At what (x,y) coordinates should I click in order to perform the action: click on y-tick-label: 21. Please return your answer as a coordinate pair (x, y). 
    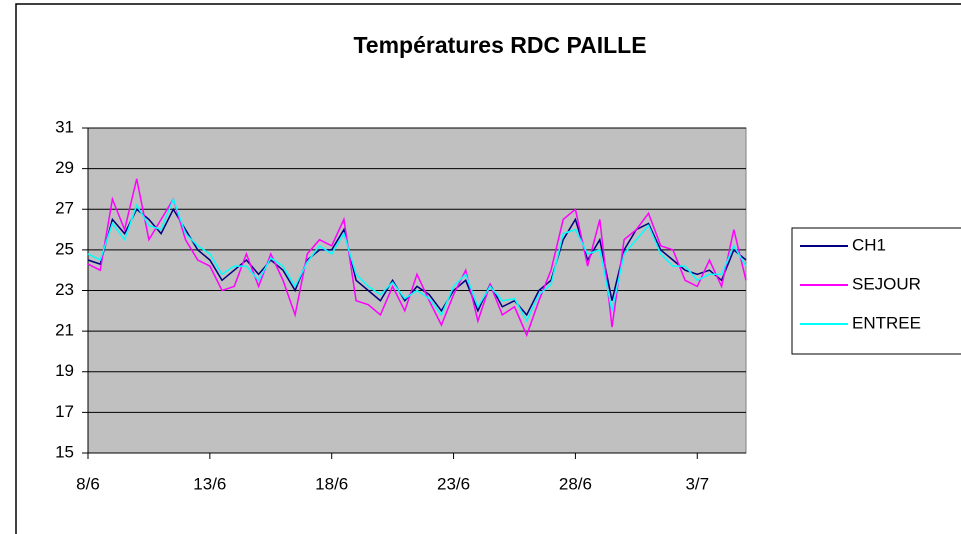
    Looking at the image, I should click on (64, 330).